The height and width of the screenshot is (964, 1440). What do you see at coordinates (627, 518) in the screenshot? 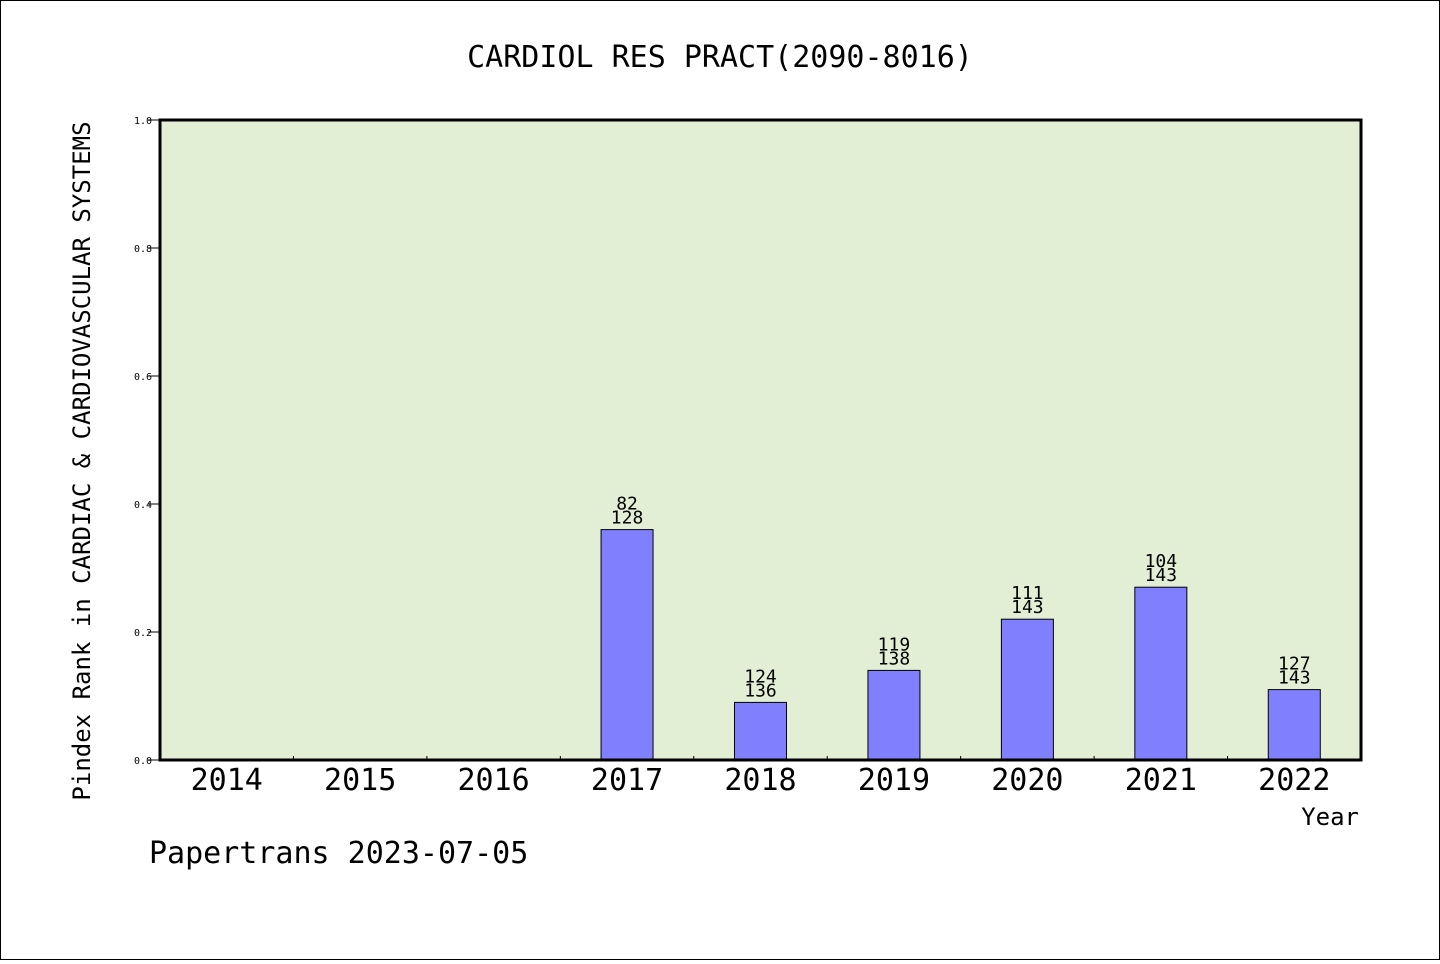
I see `bar-total-label: 128` at bounding box center [627, 518].